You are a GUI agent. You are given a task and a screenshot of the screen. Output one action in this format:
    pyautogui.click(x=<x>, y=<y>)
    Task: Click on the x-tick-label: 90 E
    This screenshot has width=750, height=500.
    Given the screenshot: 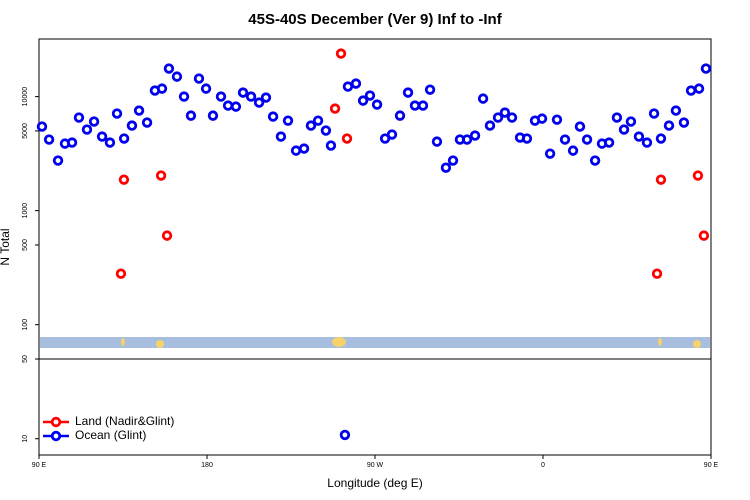 What is the action you would take?
    pyautogui.click(x=39, y=465)
    